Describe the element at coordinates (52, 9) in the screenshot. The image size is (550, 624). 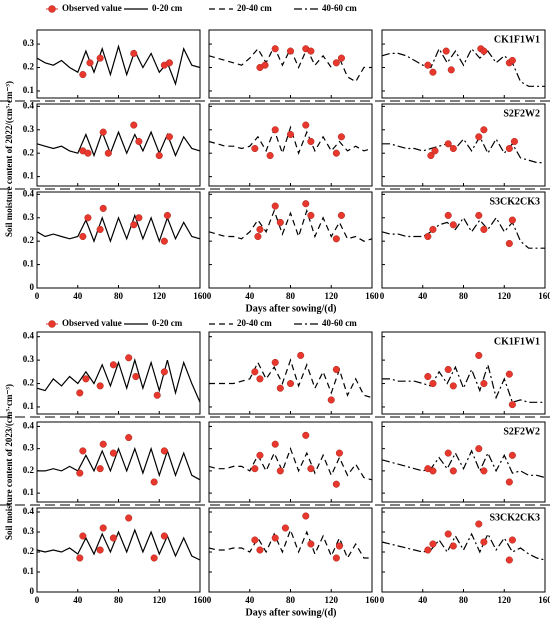
I see `legend-marker` at that location.